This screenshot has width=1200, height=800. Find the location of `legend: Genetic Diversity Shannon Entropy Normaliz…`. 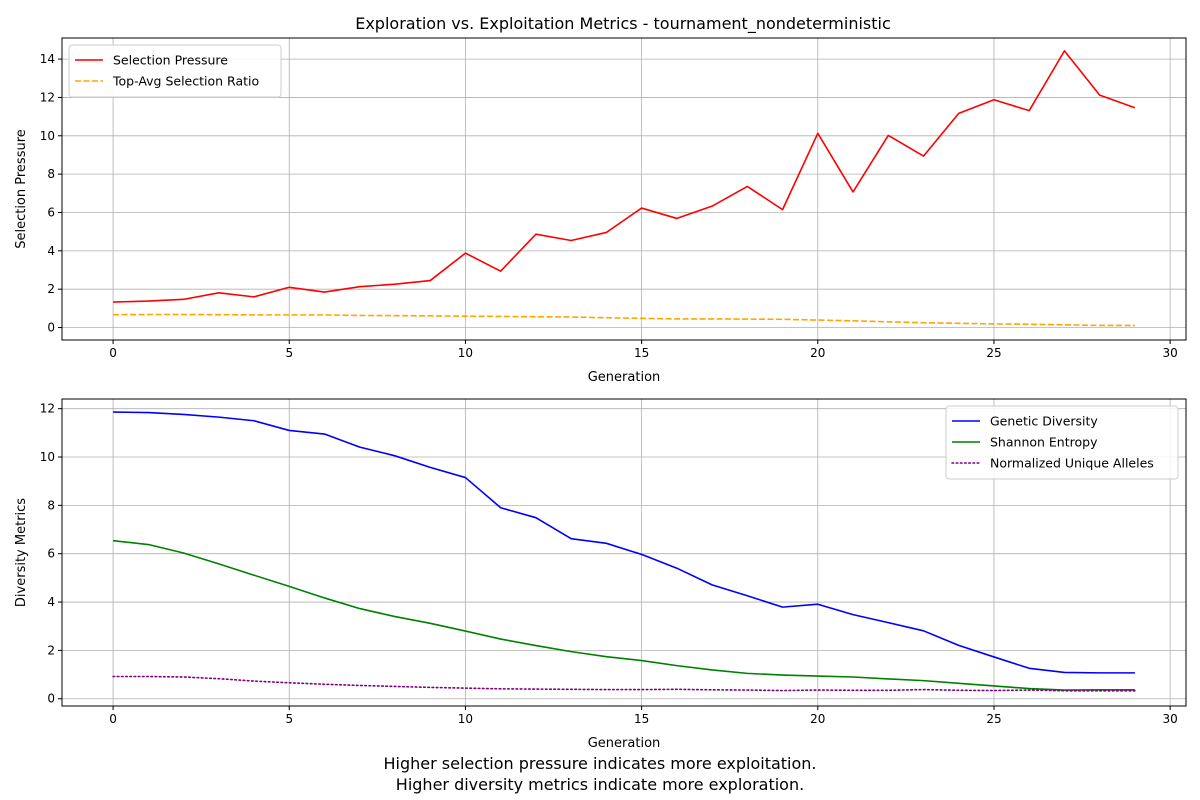

legend: Genetic Diversity Shannon Entropy Normaliz… is located at coordinates (1062, 442).